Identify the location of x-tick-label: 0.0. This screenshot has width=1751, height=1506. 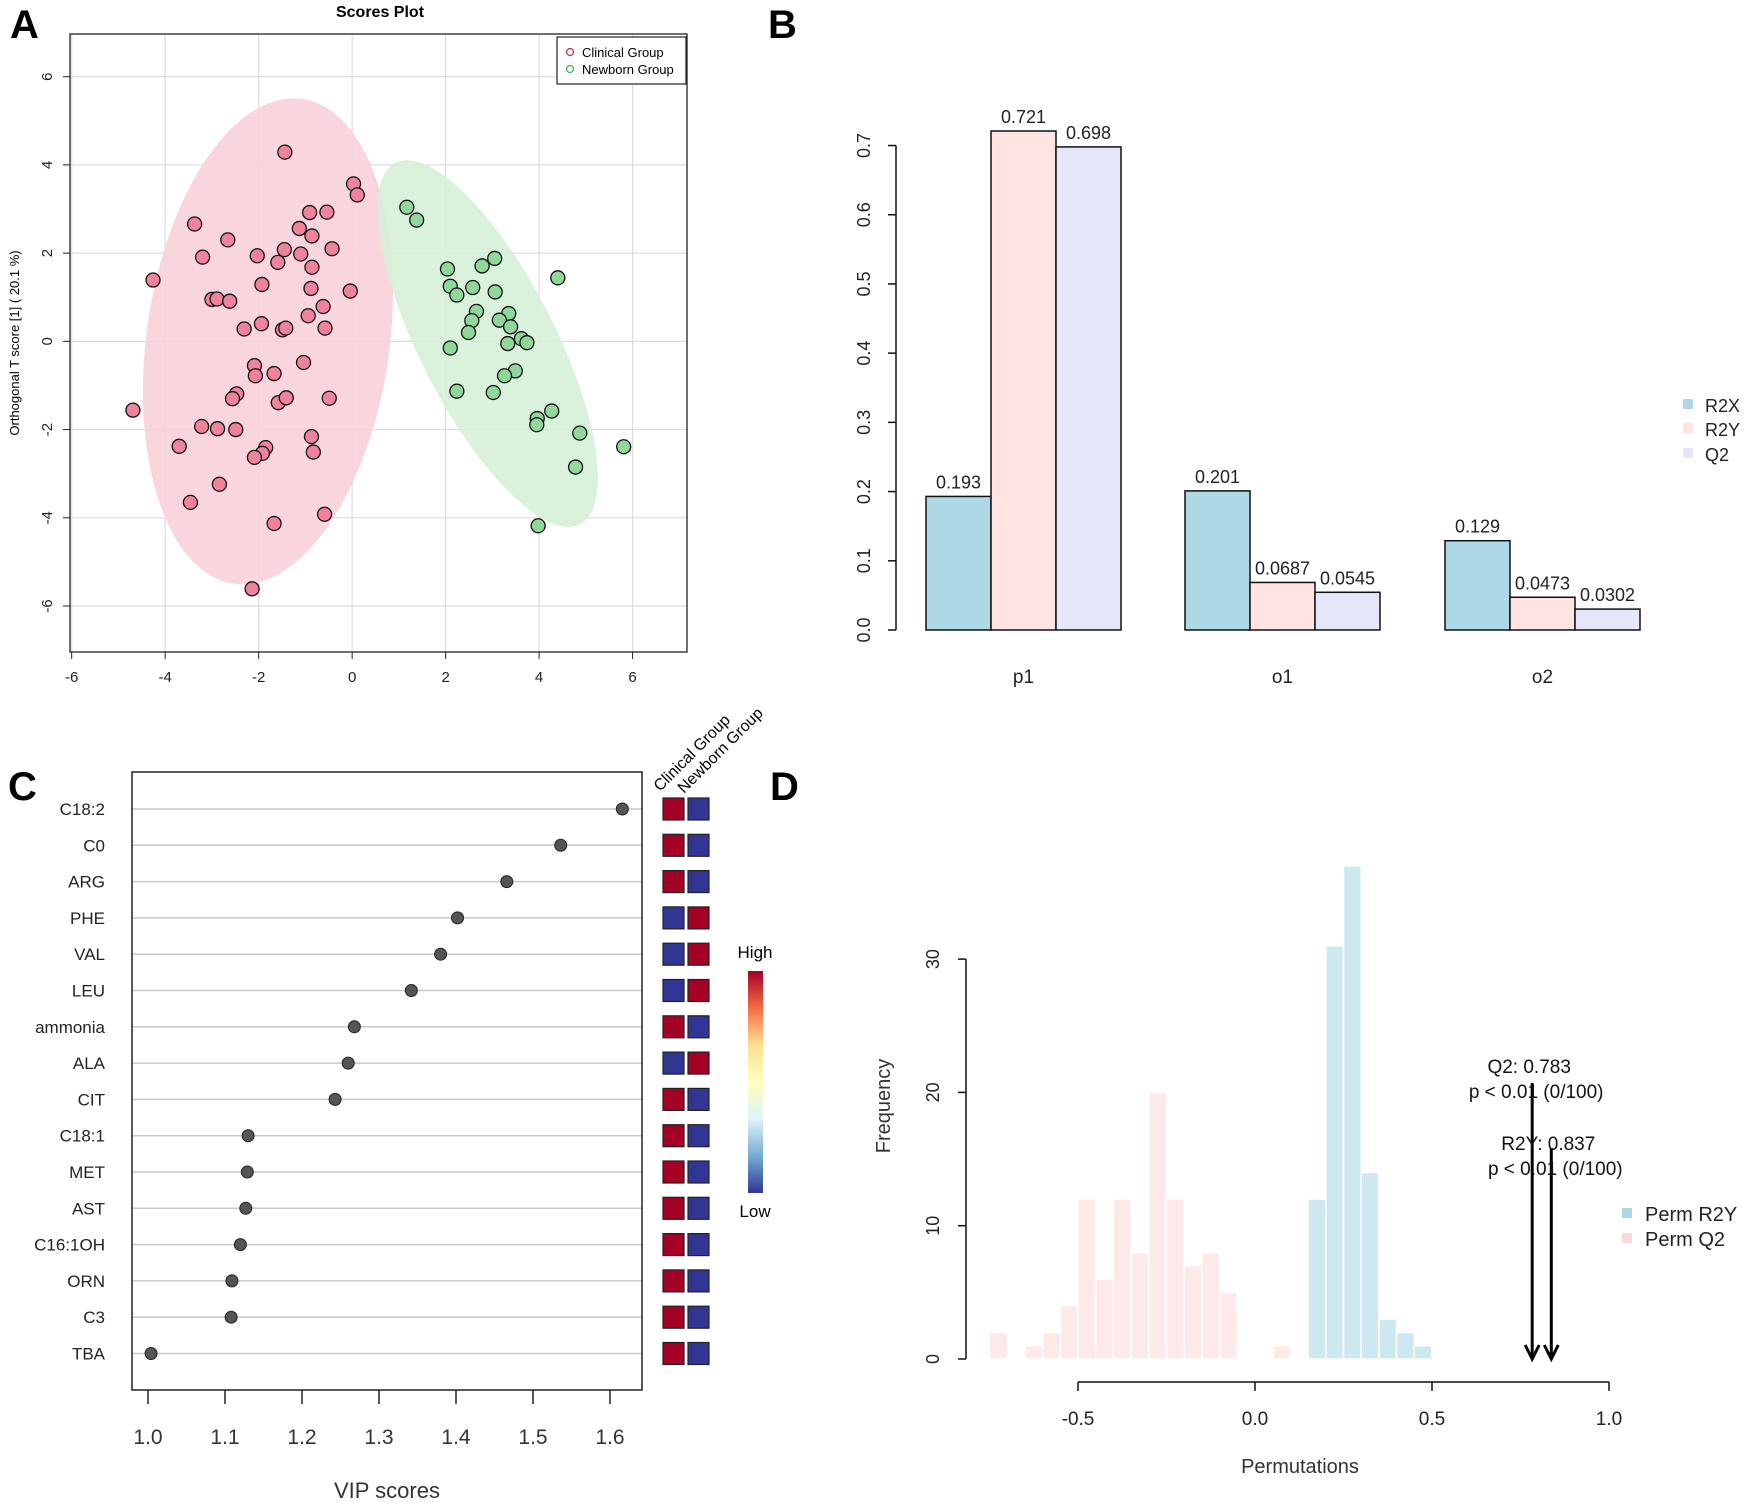
(1255, 1419).